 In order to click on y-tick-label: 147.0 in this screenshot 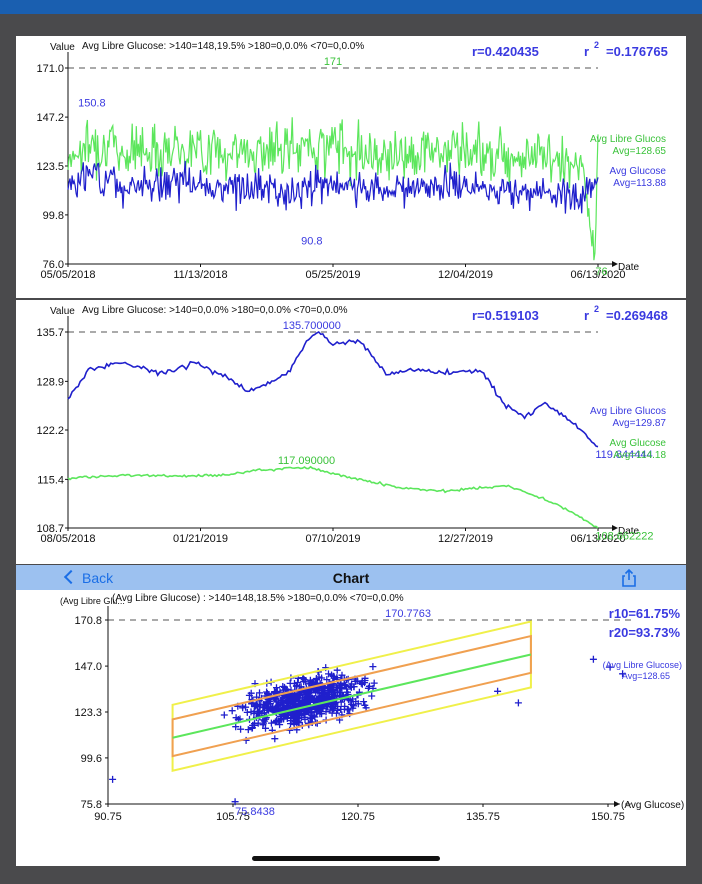, I will do `click(88, 667)`.